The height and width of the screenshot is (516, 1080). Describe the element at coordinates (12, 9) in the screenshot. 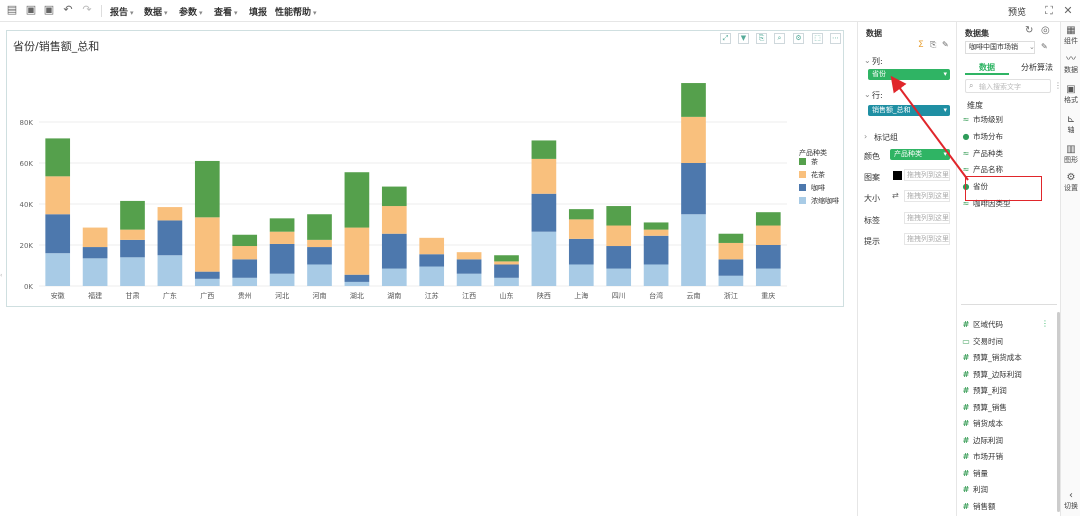

I see `new-report-icon: ▤` at that location.